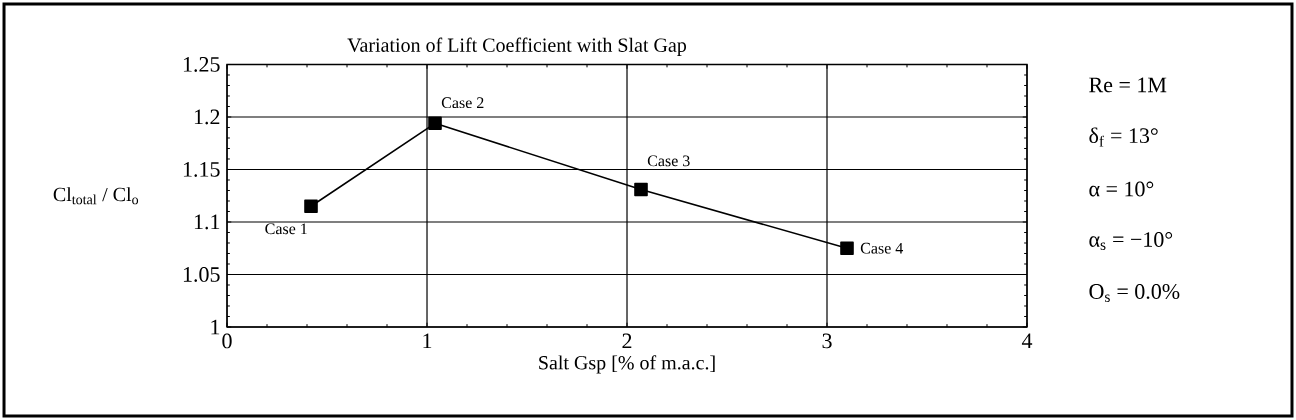 This screenshot has height=420, width=1296. Describe the element at coordinates (627, 364) in the screenshot. I see `x-axis-title: Salt Gsp [% of m.a.c.]` at that location.